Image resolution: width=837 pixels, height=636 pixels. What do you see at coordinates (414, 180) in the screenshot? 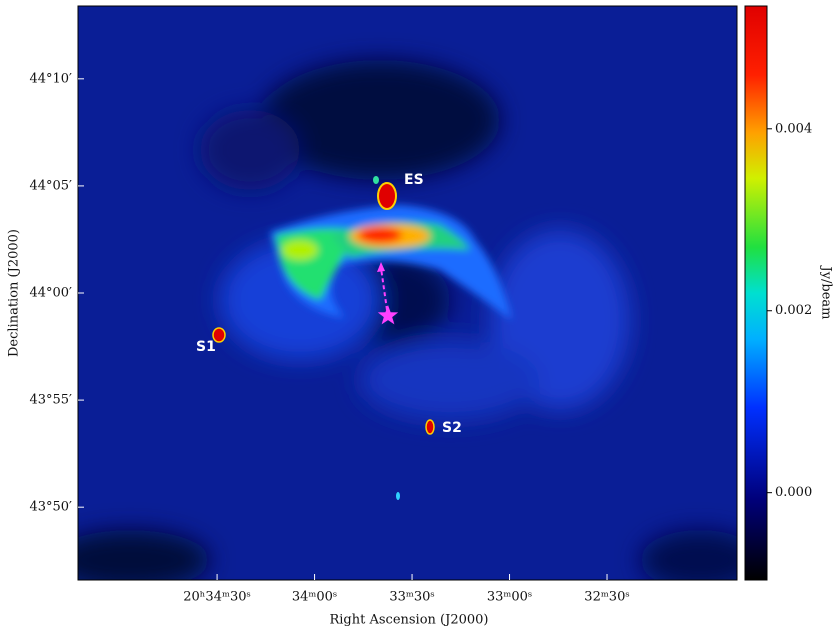
I see `annotation: ES` at bounding box center [414, 180].